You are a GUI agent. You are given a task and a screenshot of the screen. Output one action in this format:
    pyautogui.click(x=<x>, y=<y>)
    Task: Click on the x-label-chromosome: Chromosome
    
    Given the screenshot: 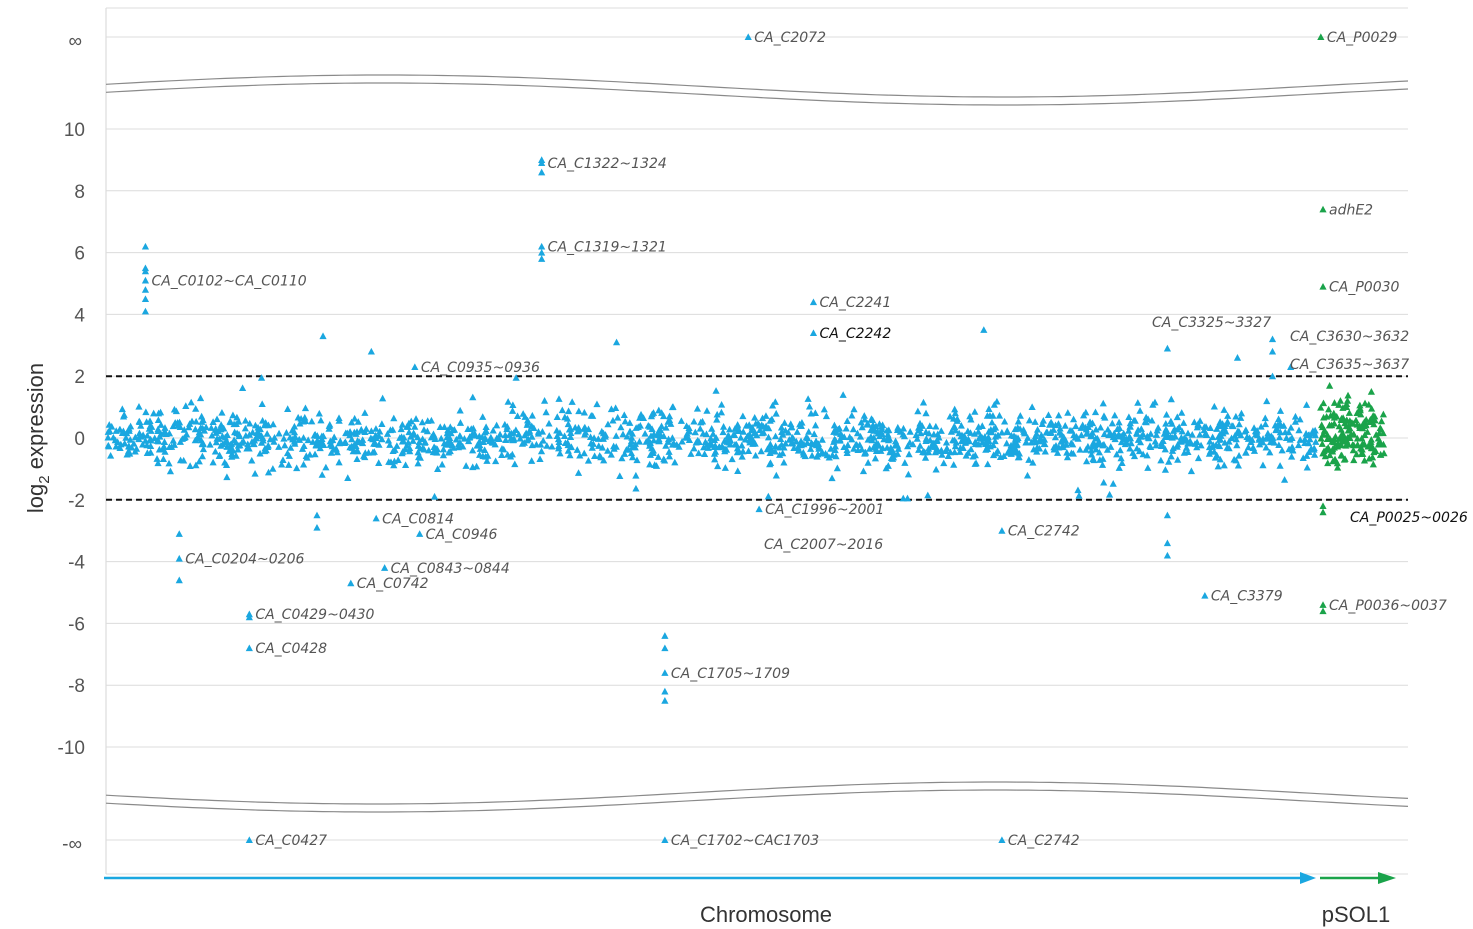 What is the action you would take?
    pyautogui.click(x=766, y=914)
    